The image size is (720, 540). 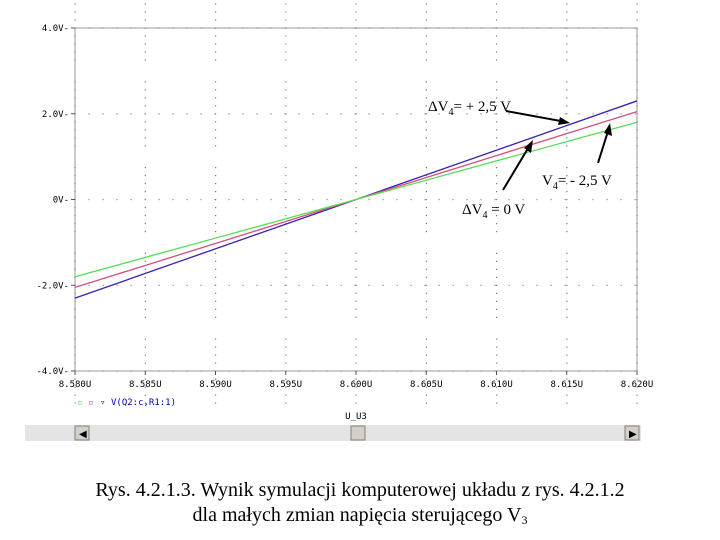 What do you see at coordinates (516, 167) in the screenshot?
I see `annot-zero-arrow` at bounding box center [516, 167].